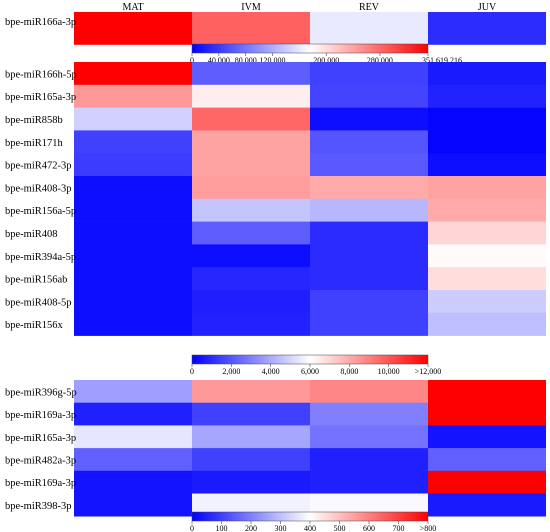 This screenshot has height=532, width=550. I want to click on row-label: bpe-miR396g-5p, so click(41, 392).